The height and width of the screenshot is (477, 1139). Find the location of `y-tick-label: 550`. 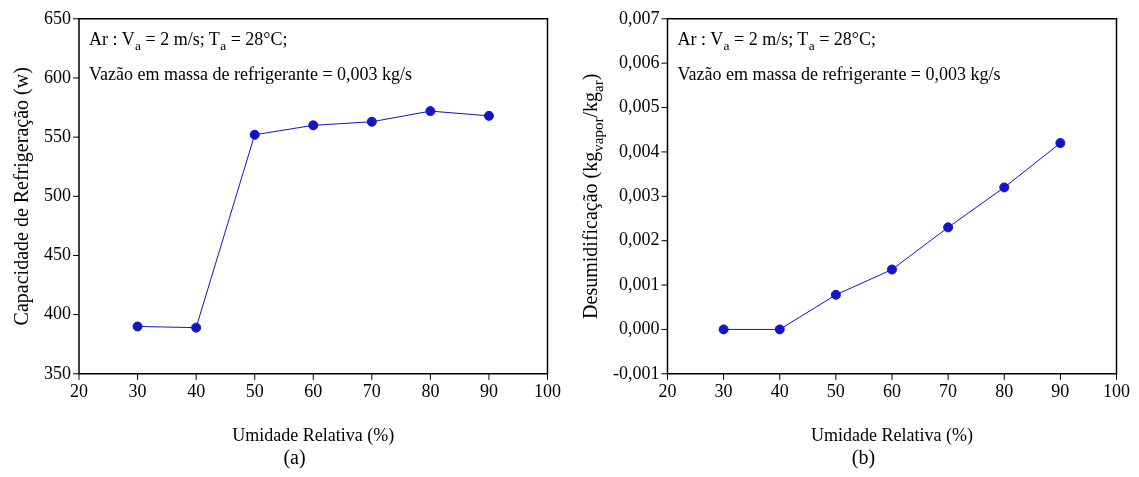

y-tick-label: 550 is located at coordinates (57, 135).